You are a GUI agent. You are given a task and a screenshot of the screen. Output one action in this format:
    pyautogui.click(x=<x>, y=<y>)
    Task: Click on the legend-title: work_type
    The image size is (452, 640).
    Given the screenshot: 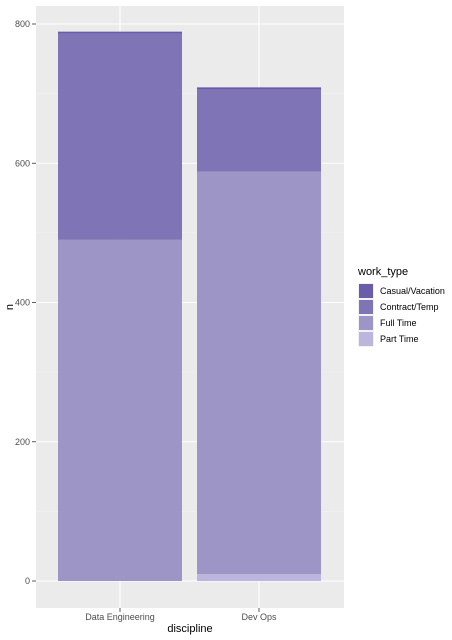 What is the action you would take?
    pyautogui.click(x=382, y=272)
    